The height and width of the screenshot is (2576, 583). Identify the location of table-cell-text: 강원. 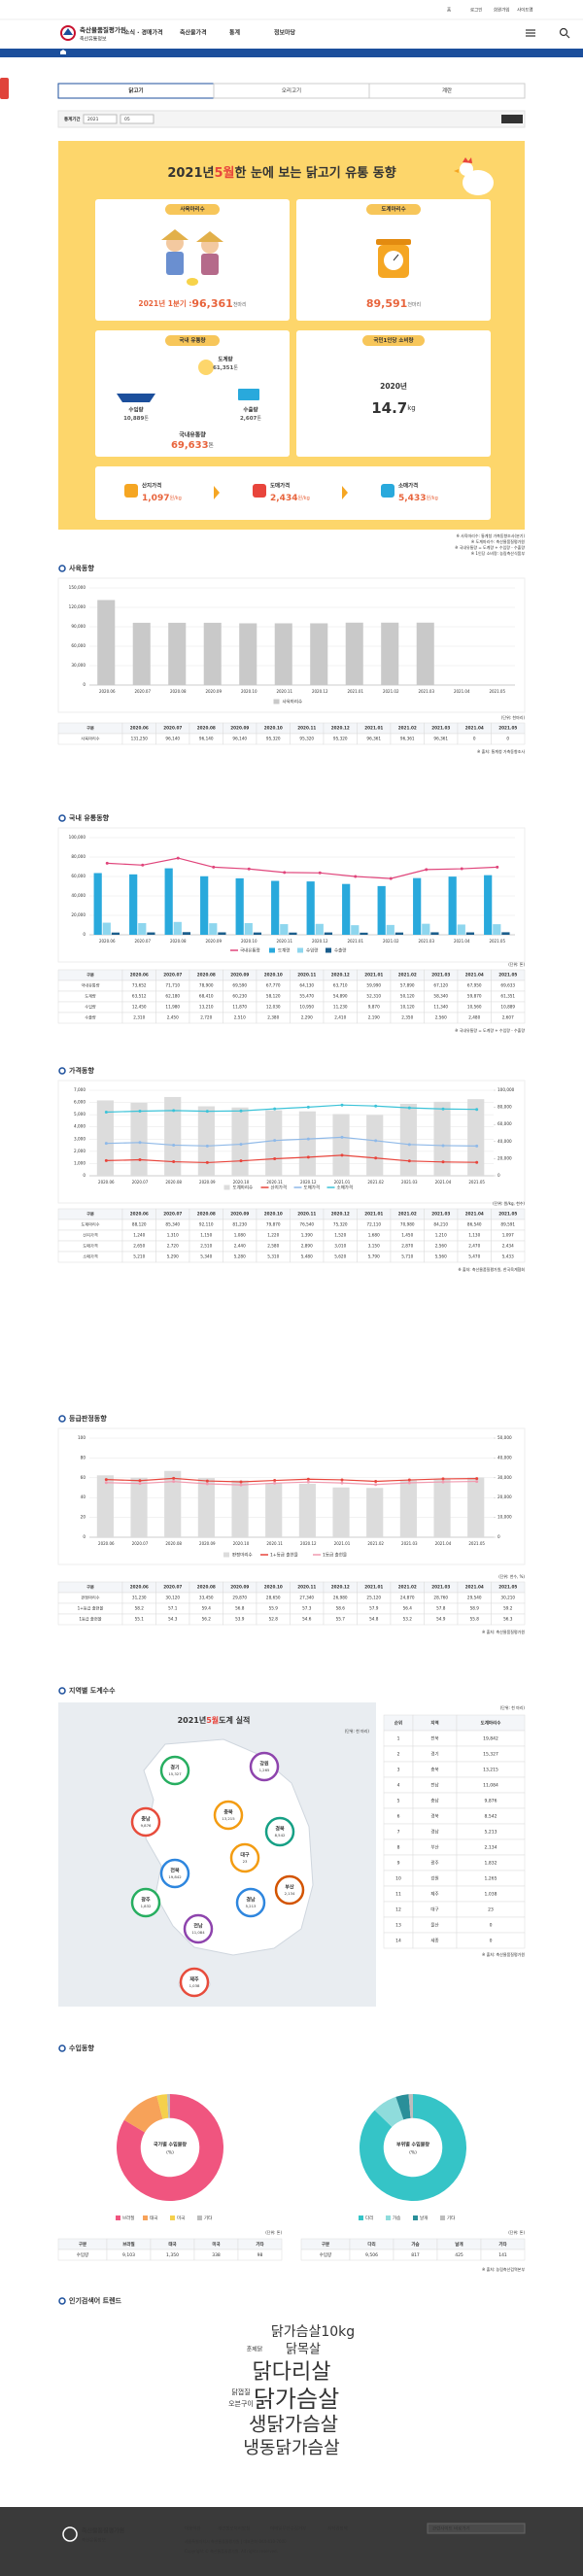
(434, 1878).